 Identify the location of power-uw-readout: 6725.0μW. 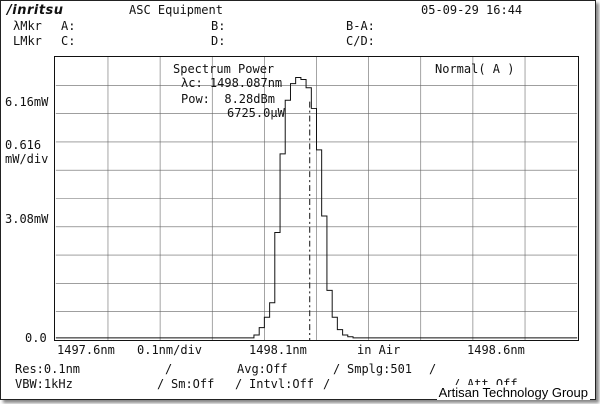
(256, 113).